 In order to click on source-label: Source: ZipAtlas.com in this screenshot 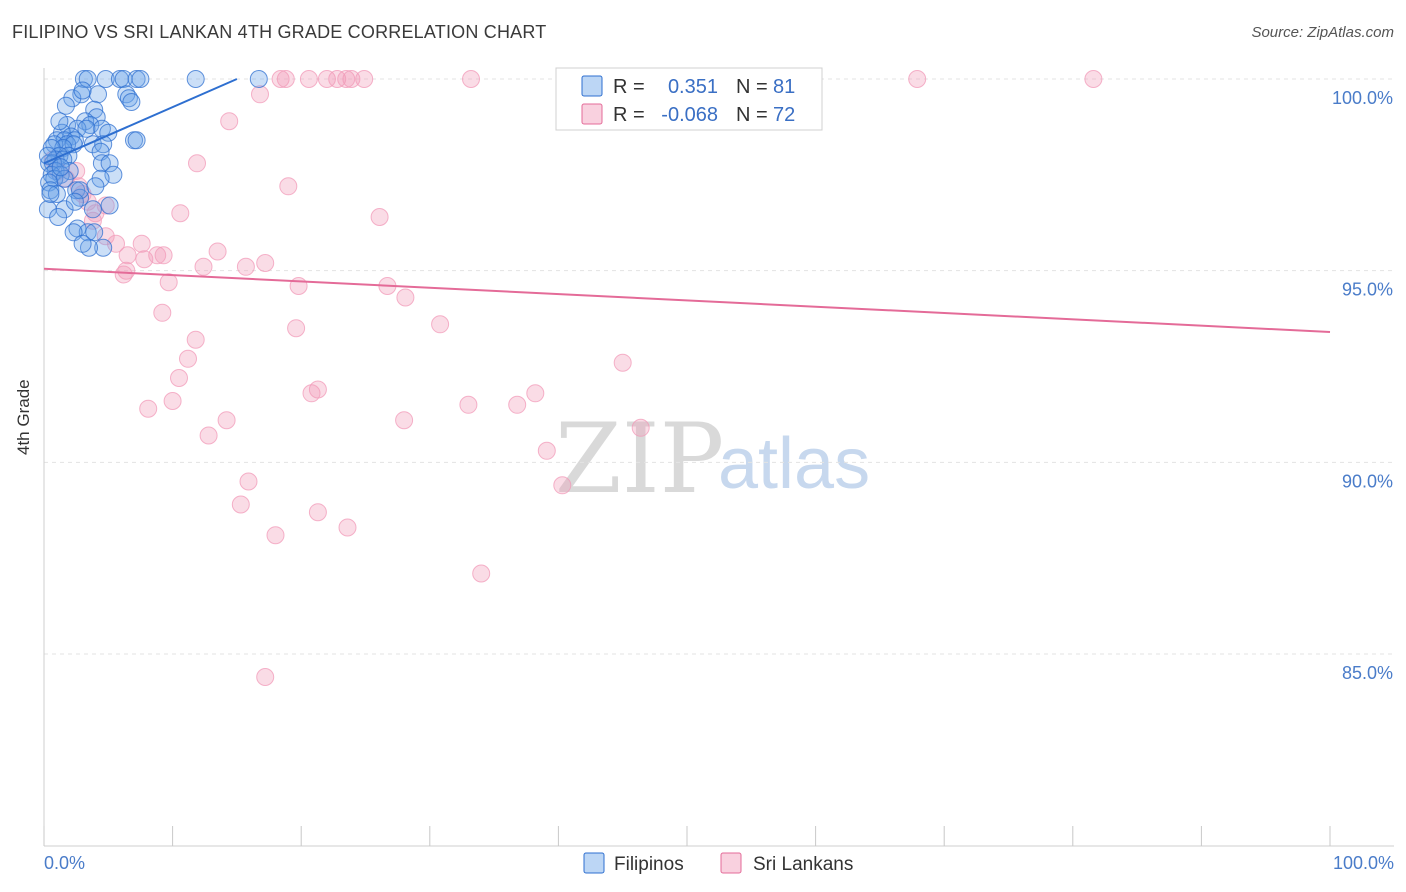, I will do `click(1322, 32)`.